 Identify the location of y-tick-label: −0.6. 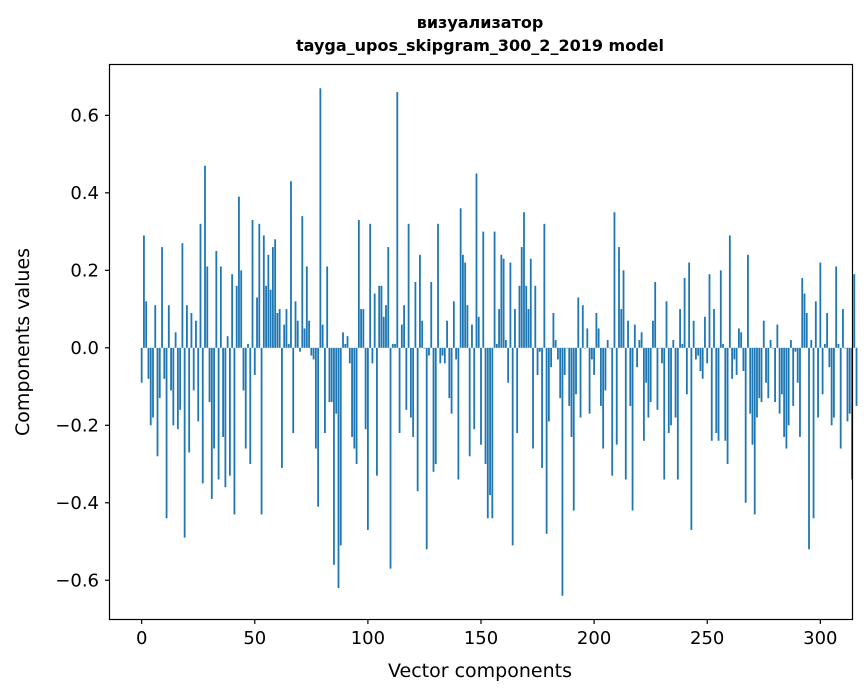
(77, 580).